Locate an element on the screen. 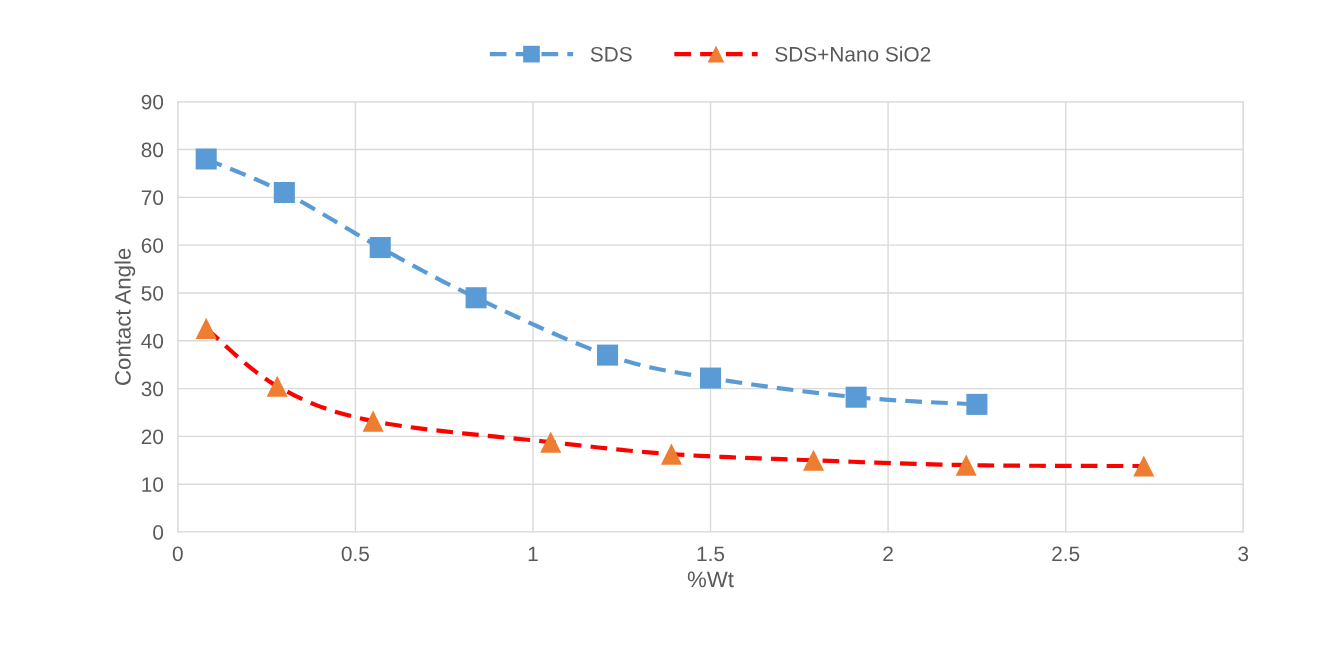 This screenshot has width=1317, height=652. y-tick-label: 70 is located at coordinates (152, 198).